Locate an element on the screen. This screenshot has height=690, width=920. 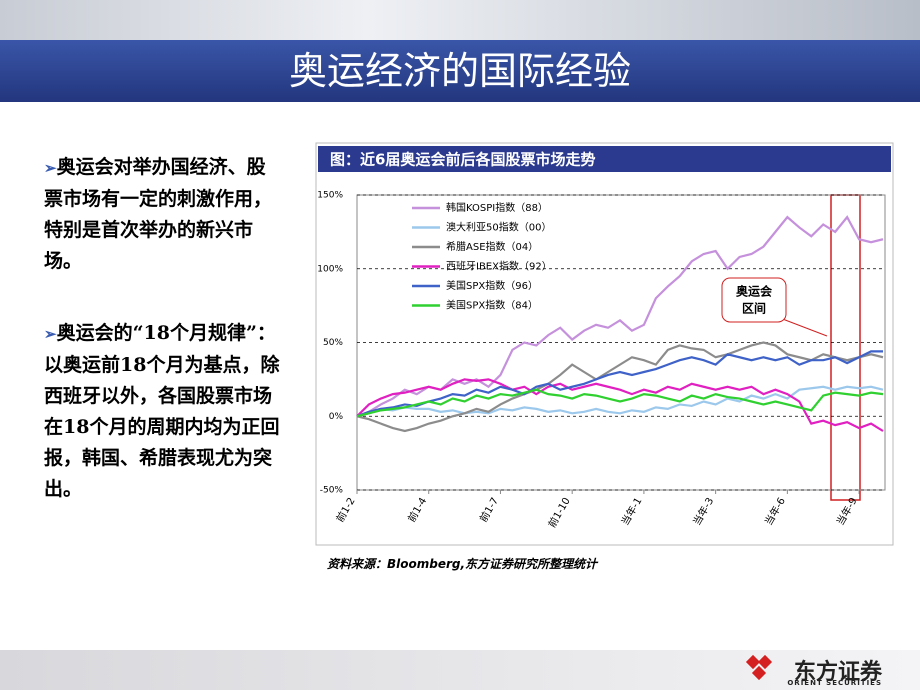
callout-box is located at coordinates (754, 300).